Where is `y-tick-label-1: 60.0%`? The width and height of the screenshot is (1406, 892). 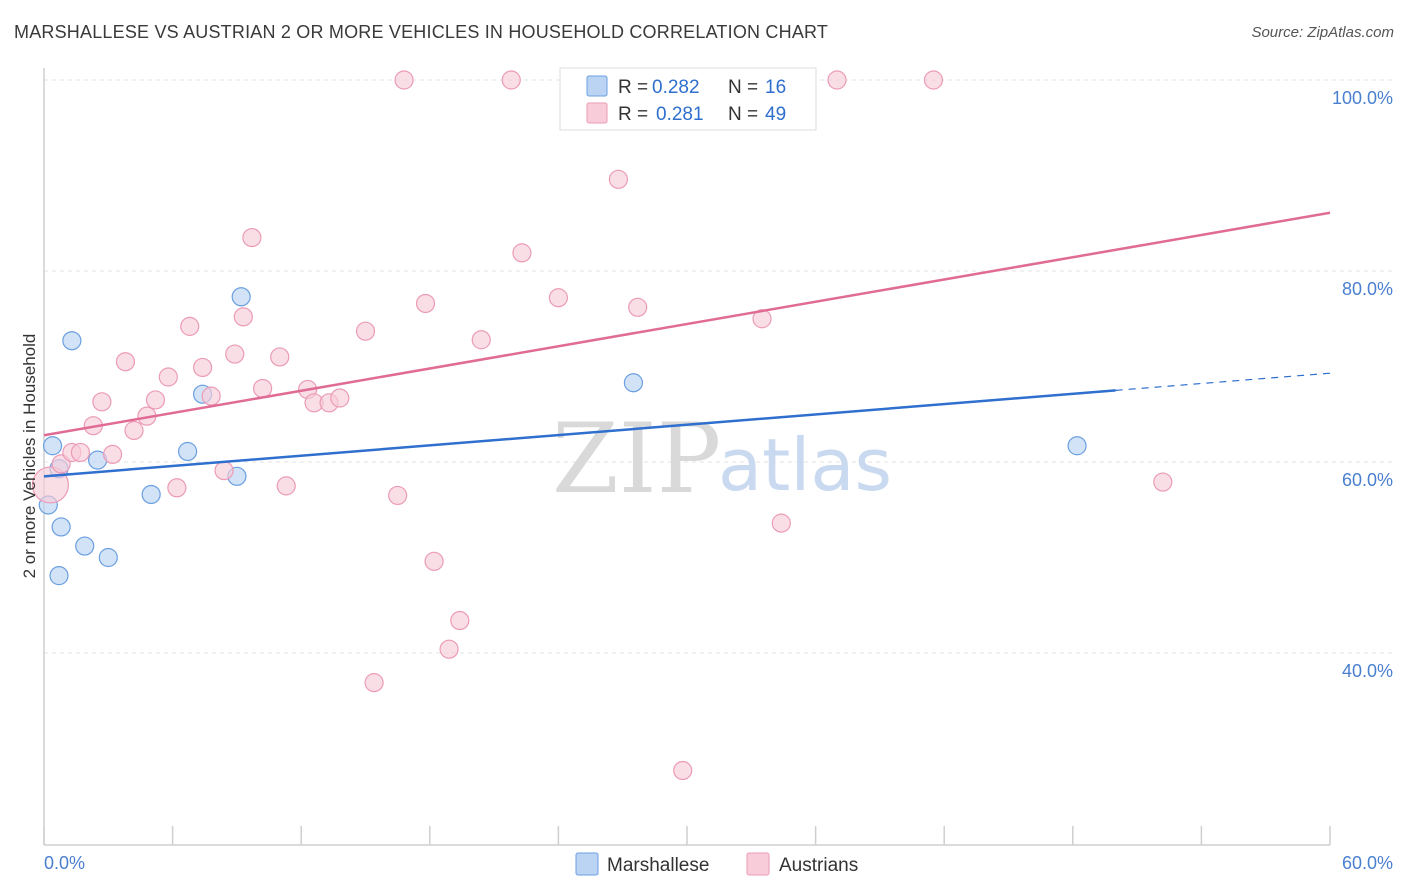 y-tick-label-1: 60.0% is located at coordinates (1367, 480).